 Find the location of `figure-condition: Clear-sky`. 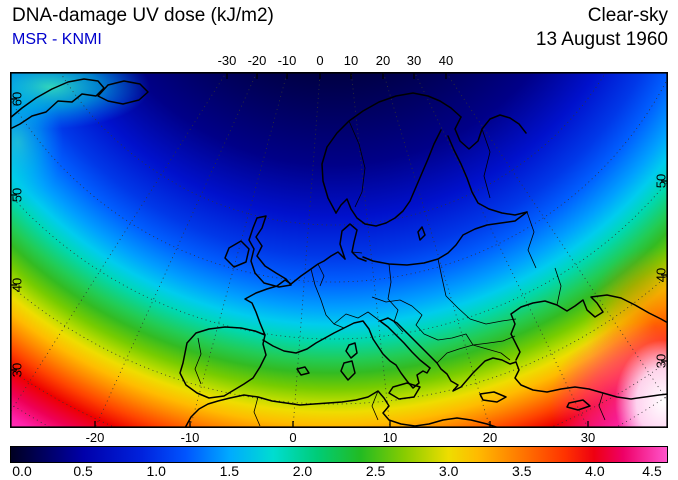

figure-condition: Clear-sky is located at coordinates (627, 15).